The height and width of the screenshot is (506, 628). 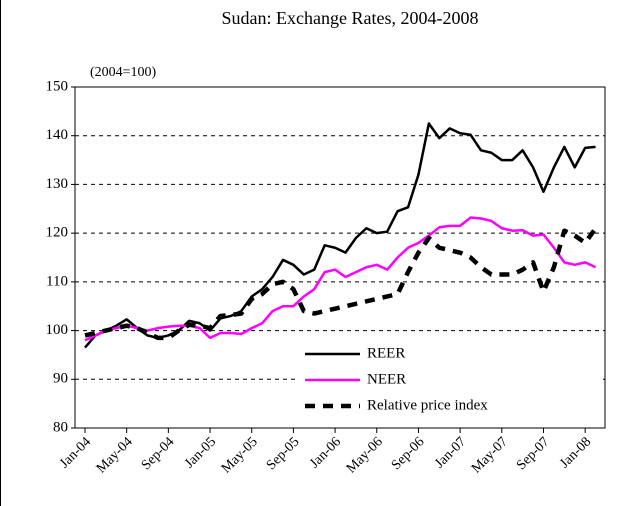 I want to click on x-tick-label: May-05, so click(x=240, y=455).